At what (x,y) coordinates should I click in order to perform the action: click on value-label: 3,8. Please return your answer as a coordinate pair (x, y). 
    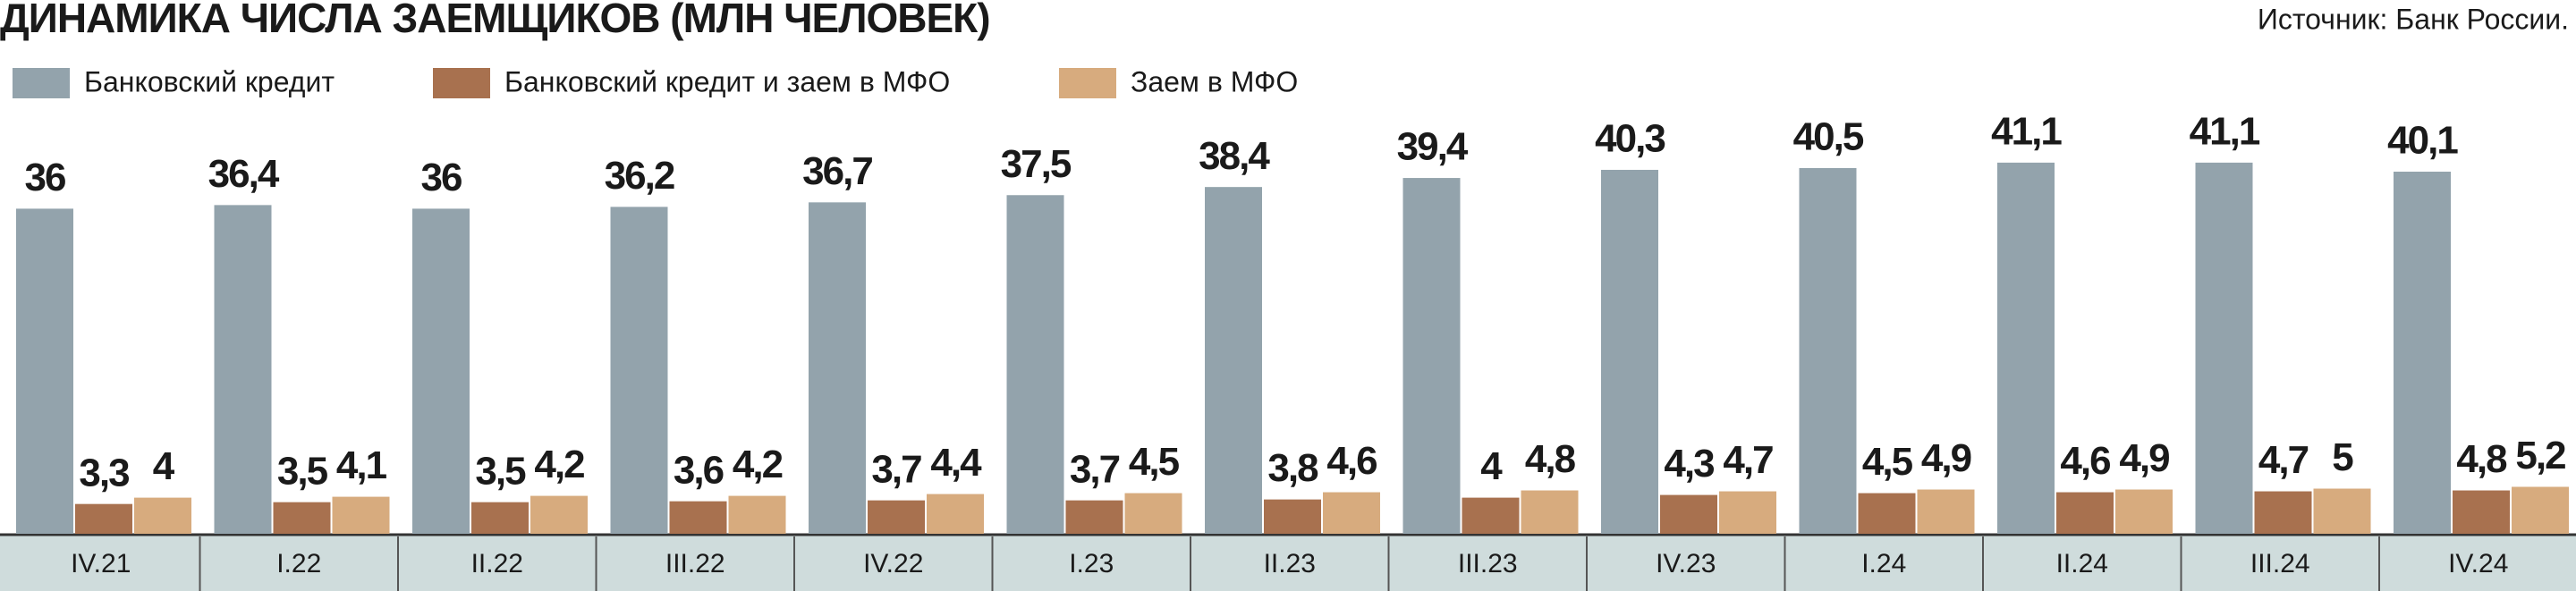
    Looking at the image, I should click on (1292, 468).